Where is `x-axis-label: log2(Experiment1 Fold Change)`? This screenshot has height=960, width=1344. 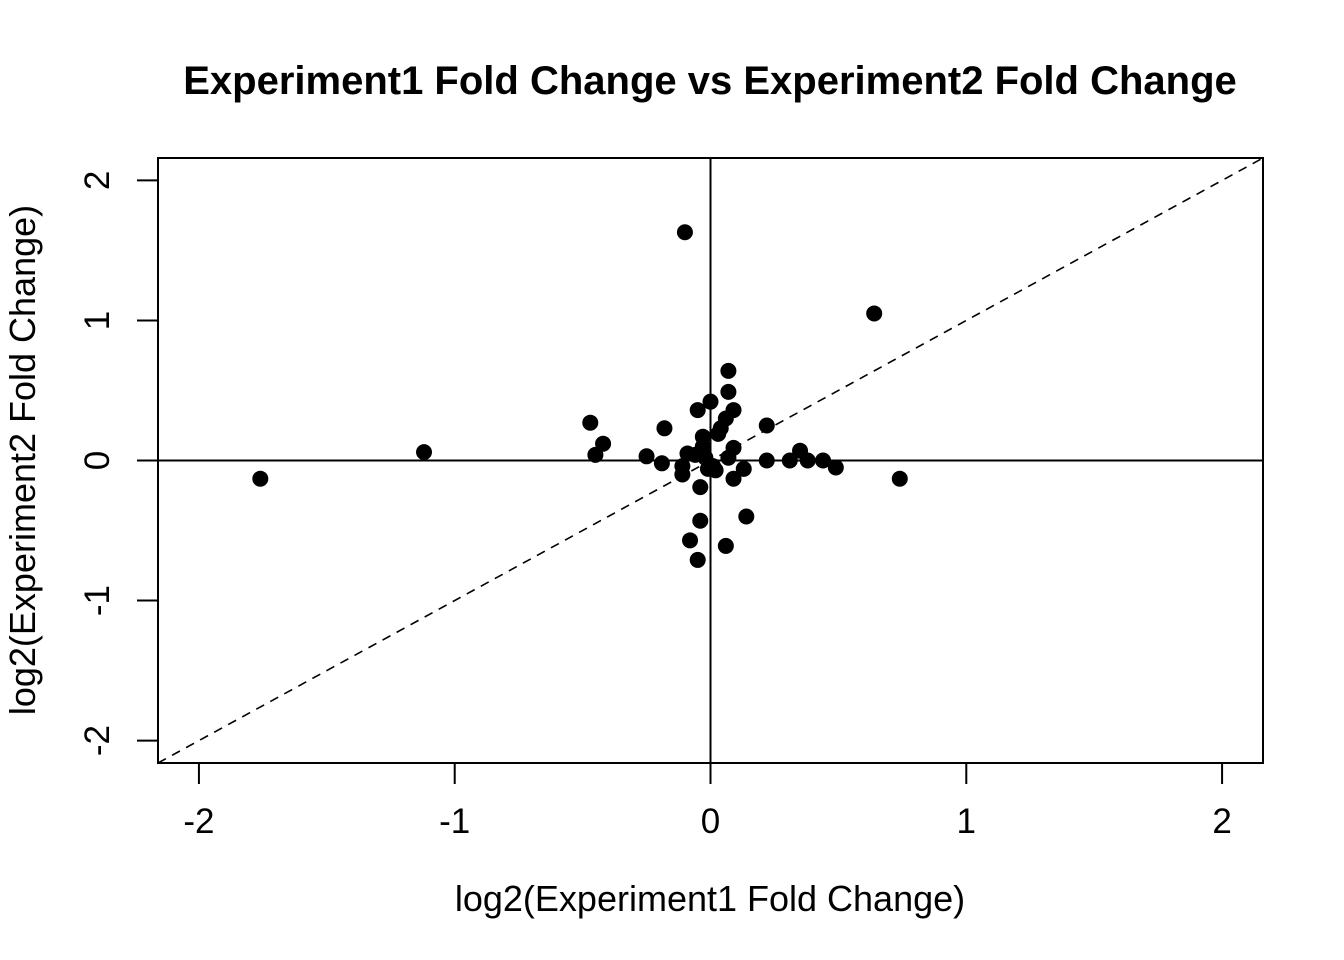 x-axis-label: log2(Experiment1 Fold Change) is located at coordinates (710, 898).